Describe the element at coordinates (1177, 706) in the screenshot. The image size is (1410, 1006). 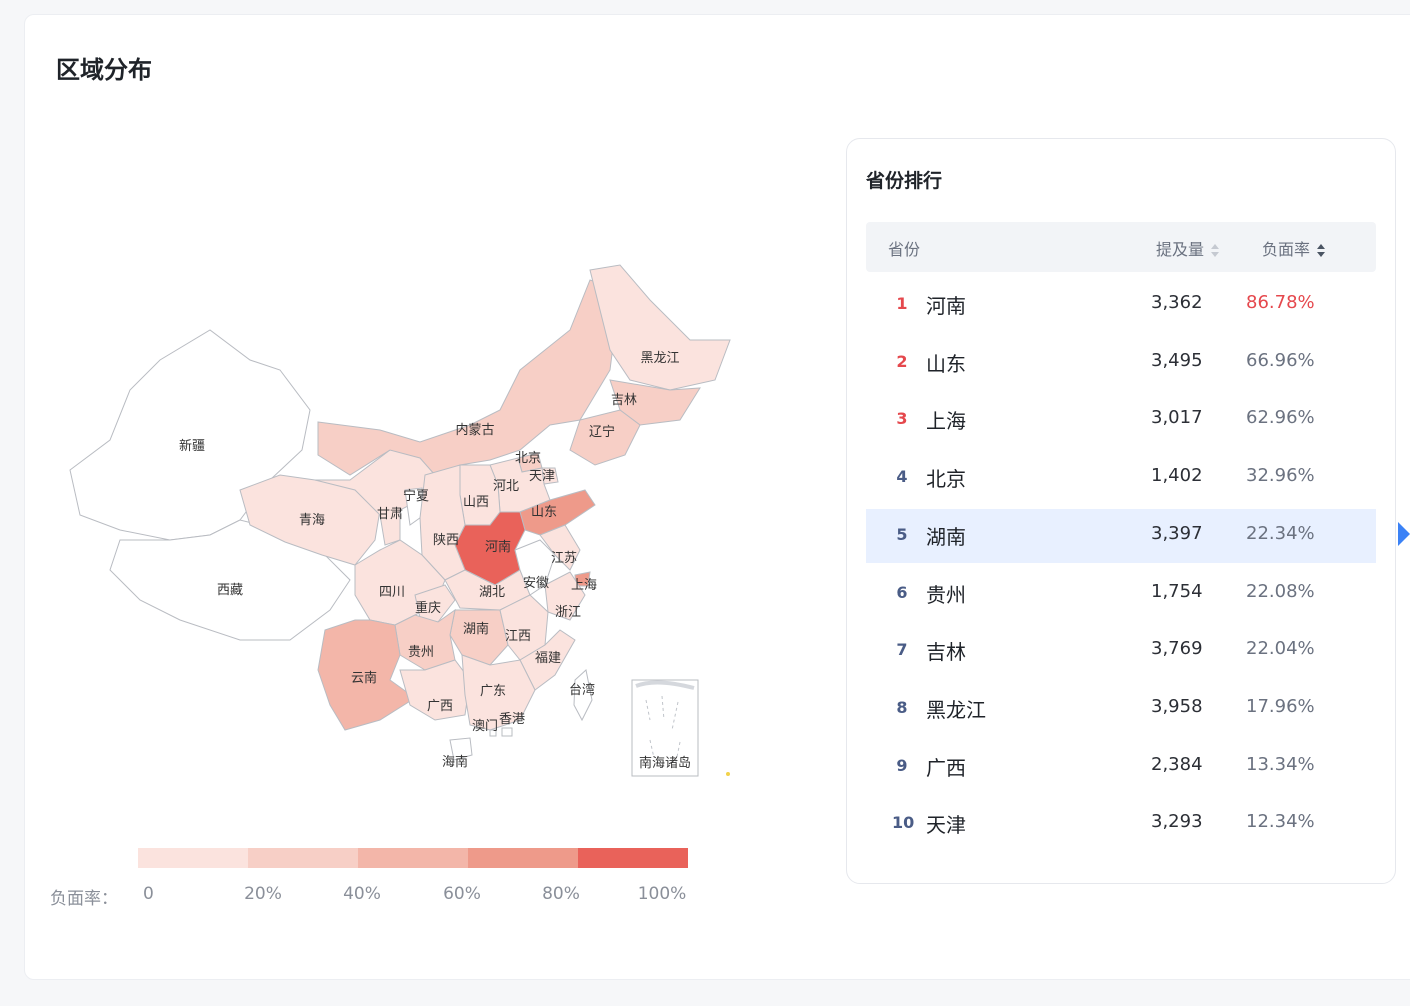
I see `mention-count: 3,958` at that location.